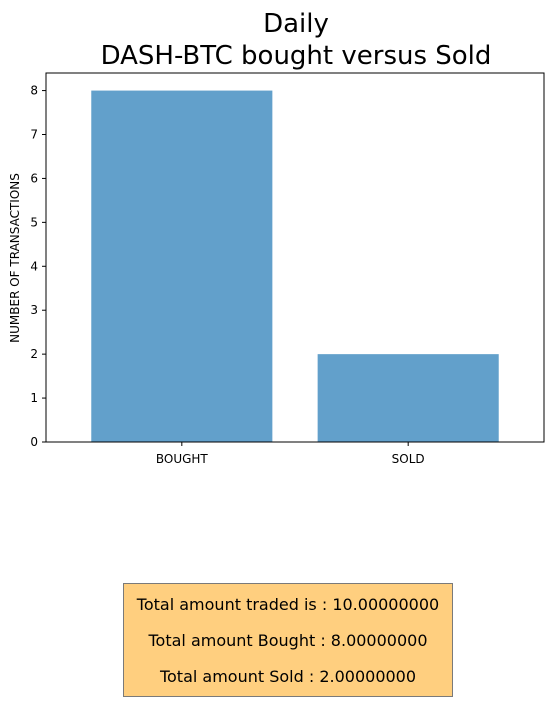 This screenshot has height=701, width=557. I want to click on summary-total-traded: Total amount traded is : 10.00000000, so click(288, 604).